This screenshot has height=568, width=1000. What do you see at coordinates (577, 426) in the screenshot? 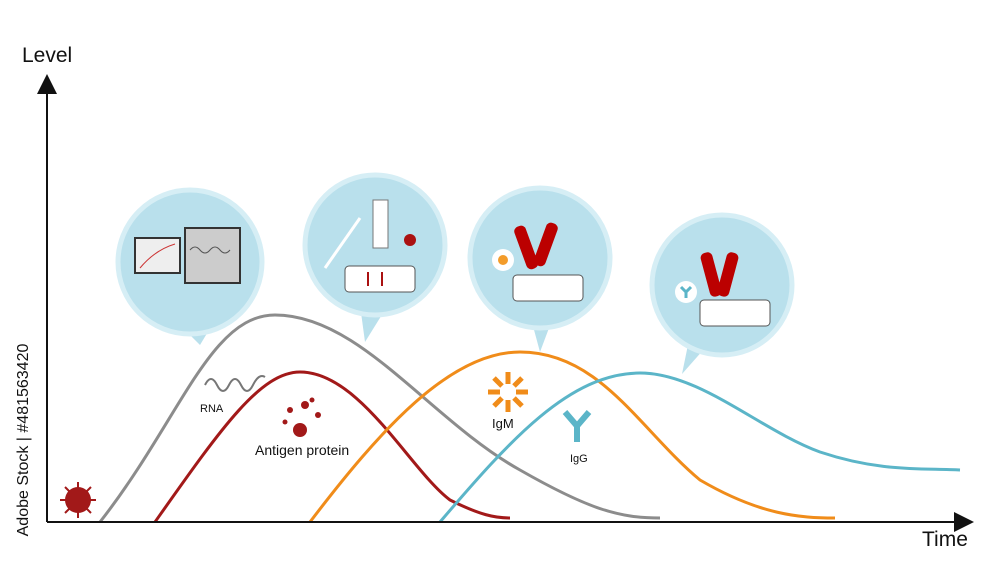
I see `igg-icon` at bounding box center [577, 426].